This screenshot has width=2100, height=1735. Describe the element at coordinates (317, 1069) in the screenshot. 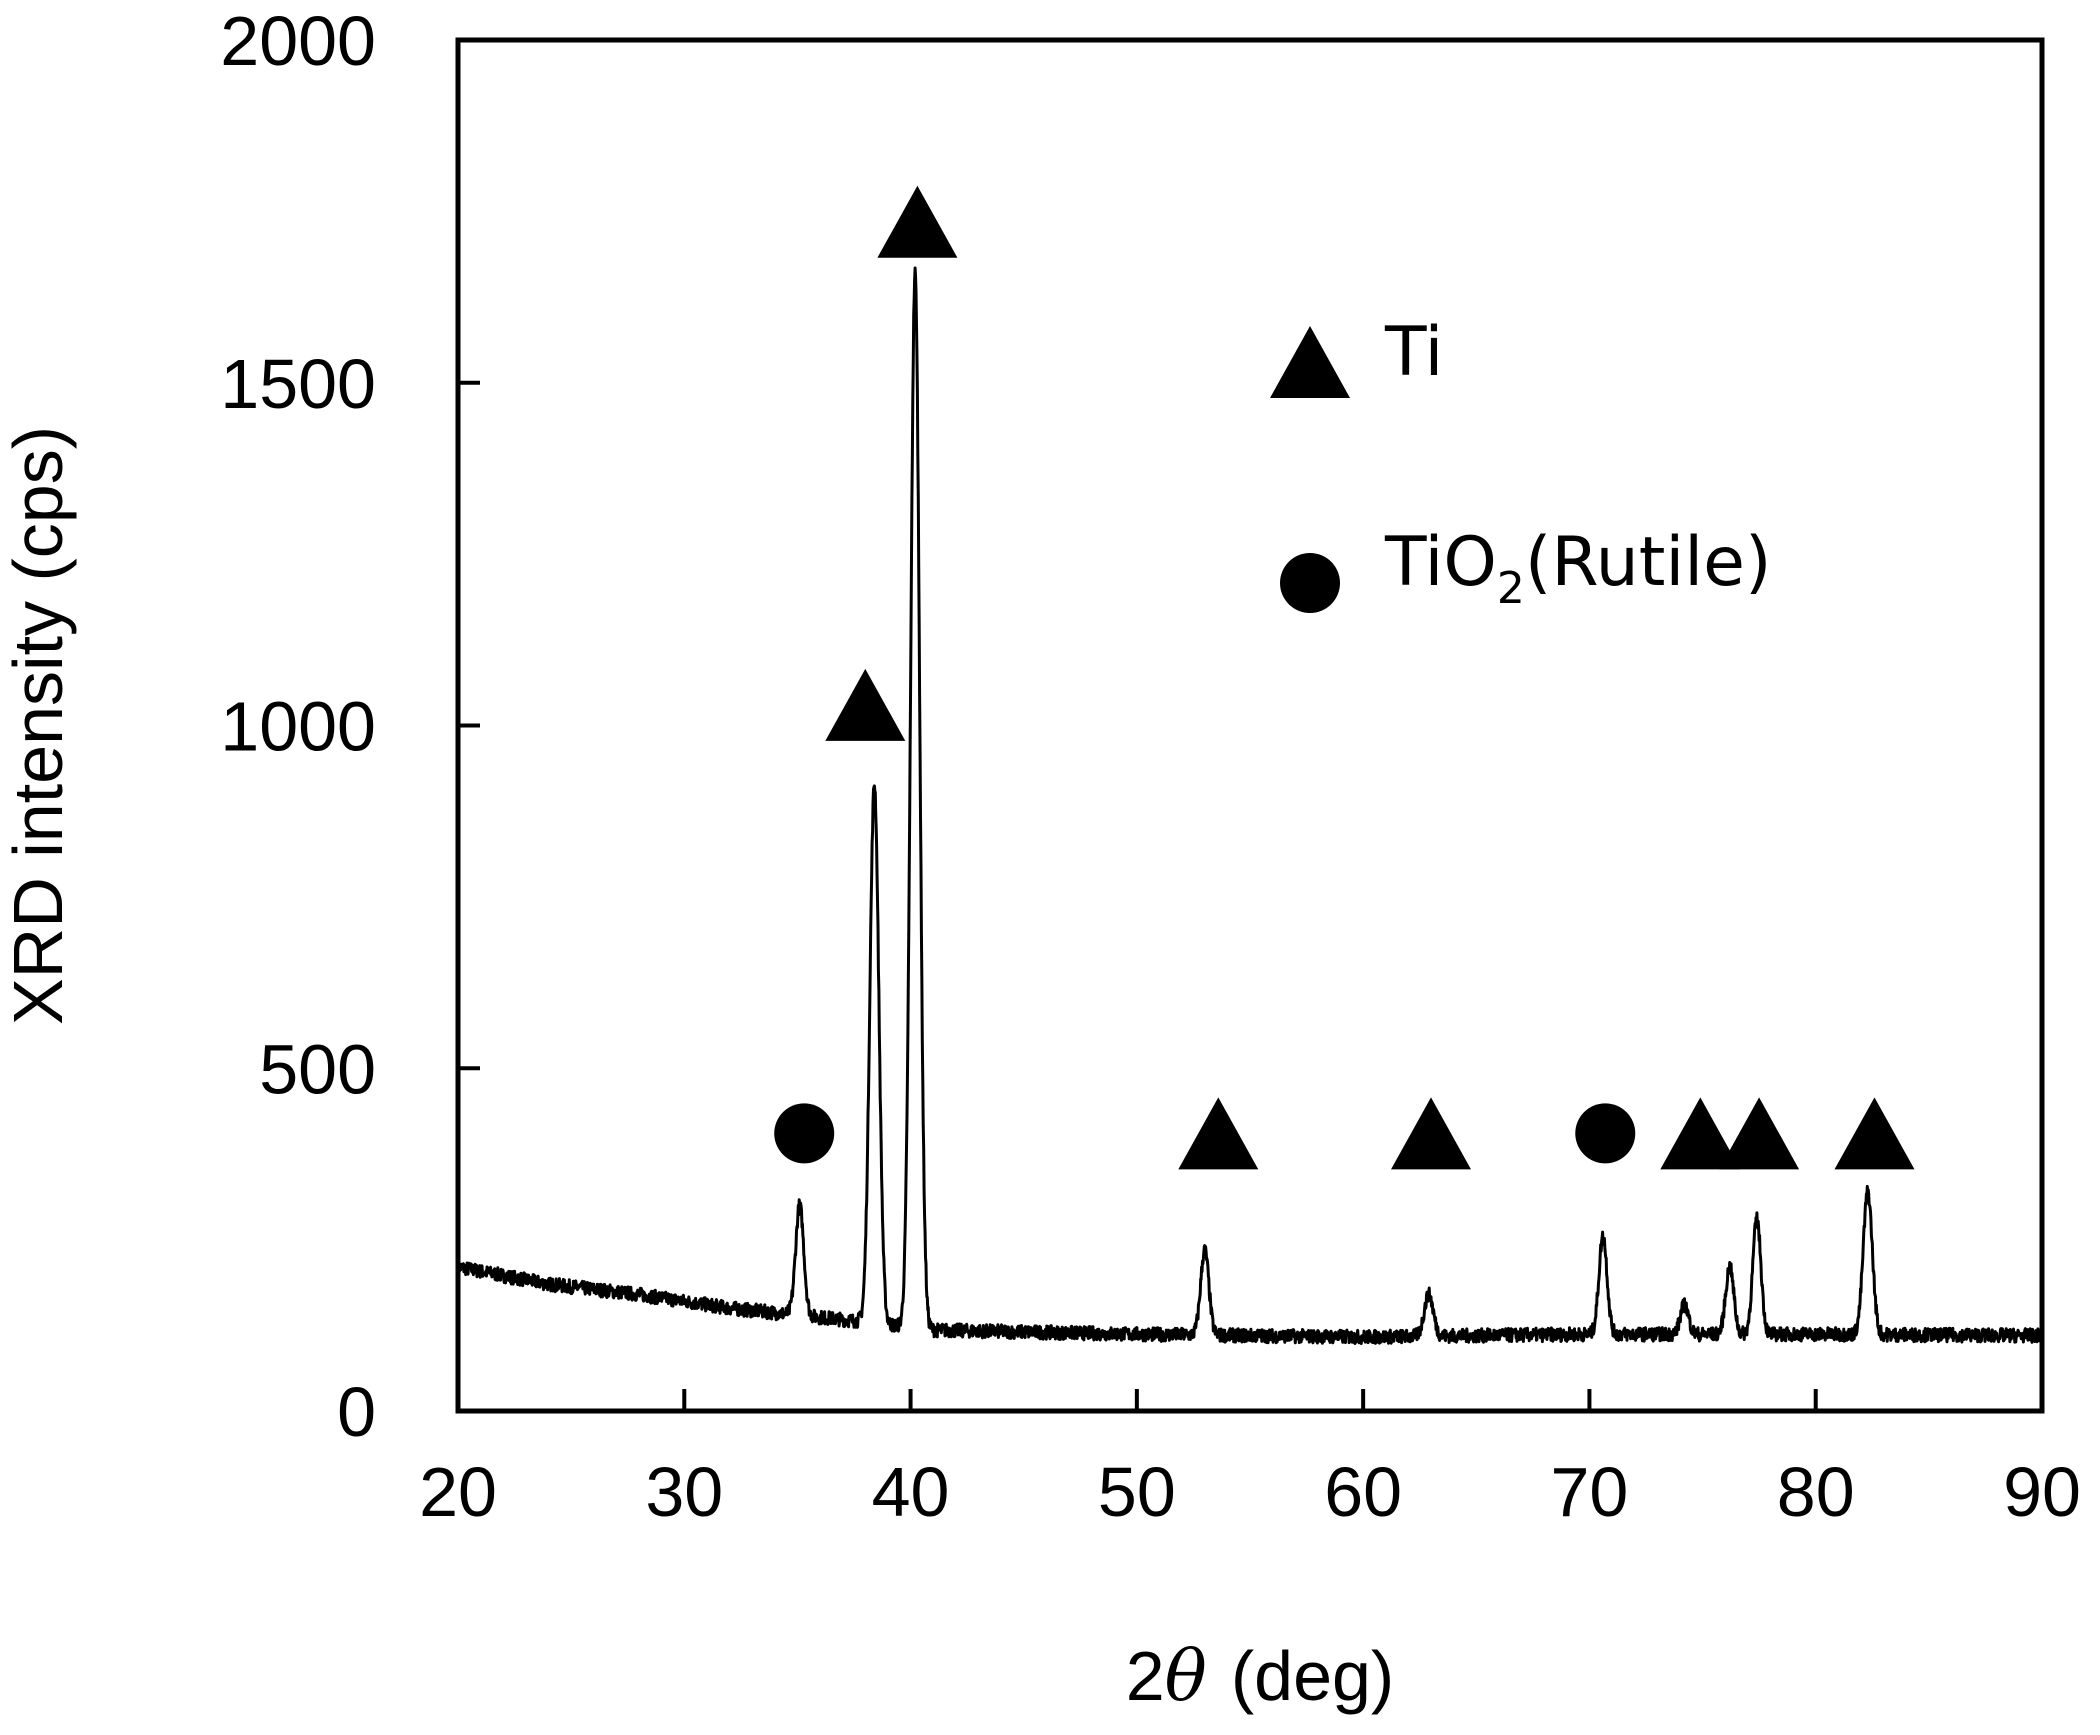

I see `y-tick-label: 500` at that location.